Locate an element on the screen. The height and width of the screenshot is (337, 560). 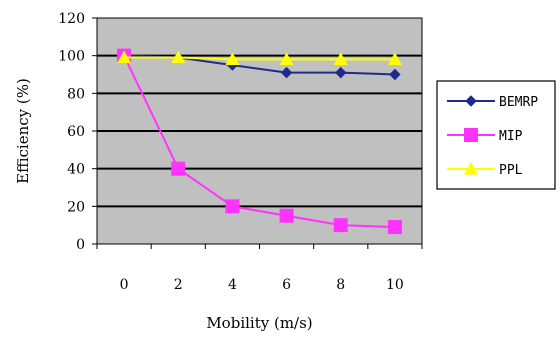
legend-entry-mip: MIP is located at coordinates (485, 136).